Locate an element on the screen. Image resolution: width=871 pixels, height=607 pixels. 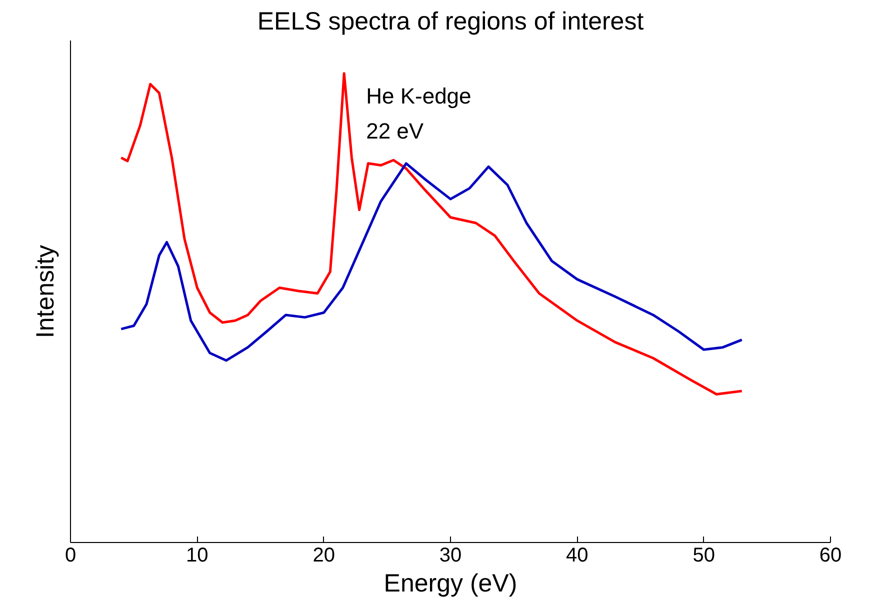
y-axis-title: Intensity is located at coordinates (46, 291).